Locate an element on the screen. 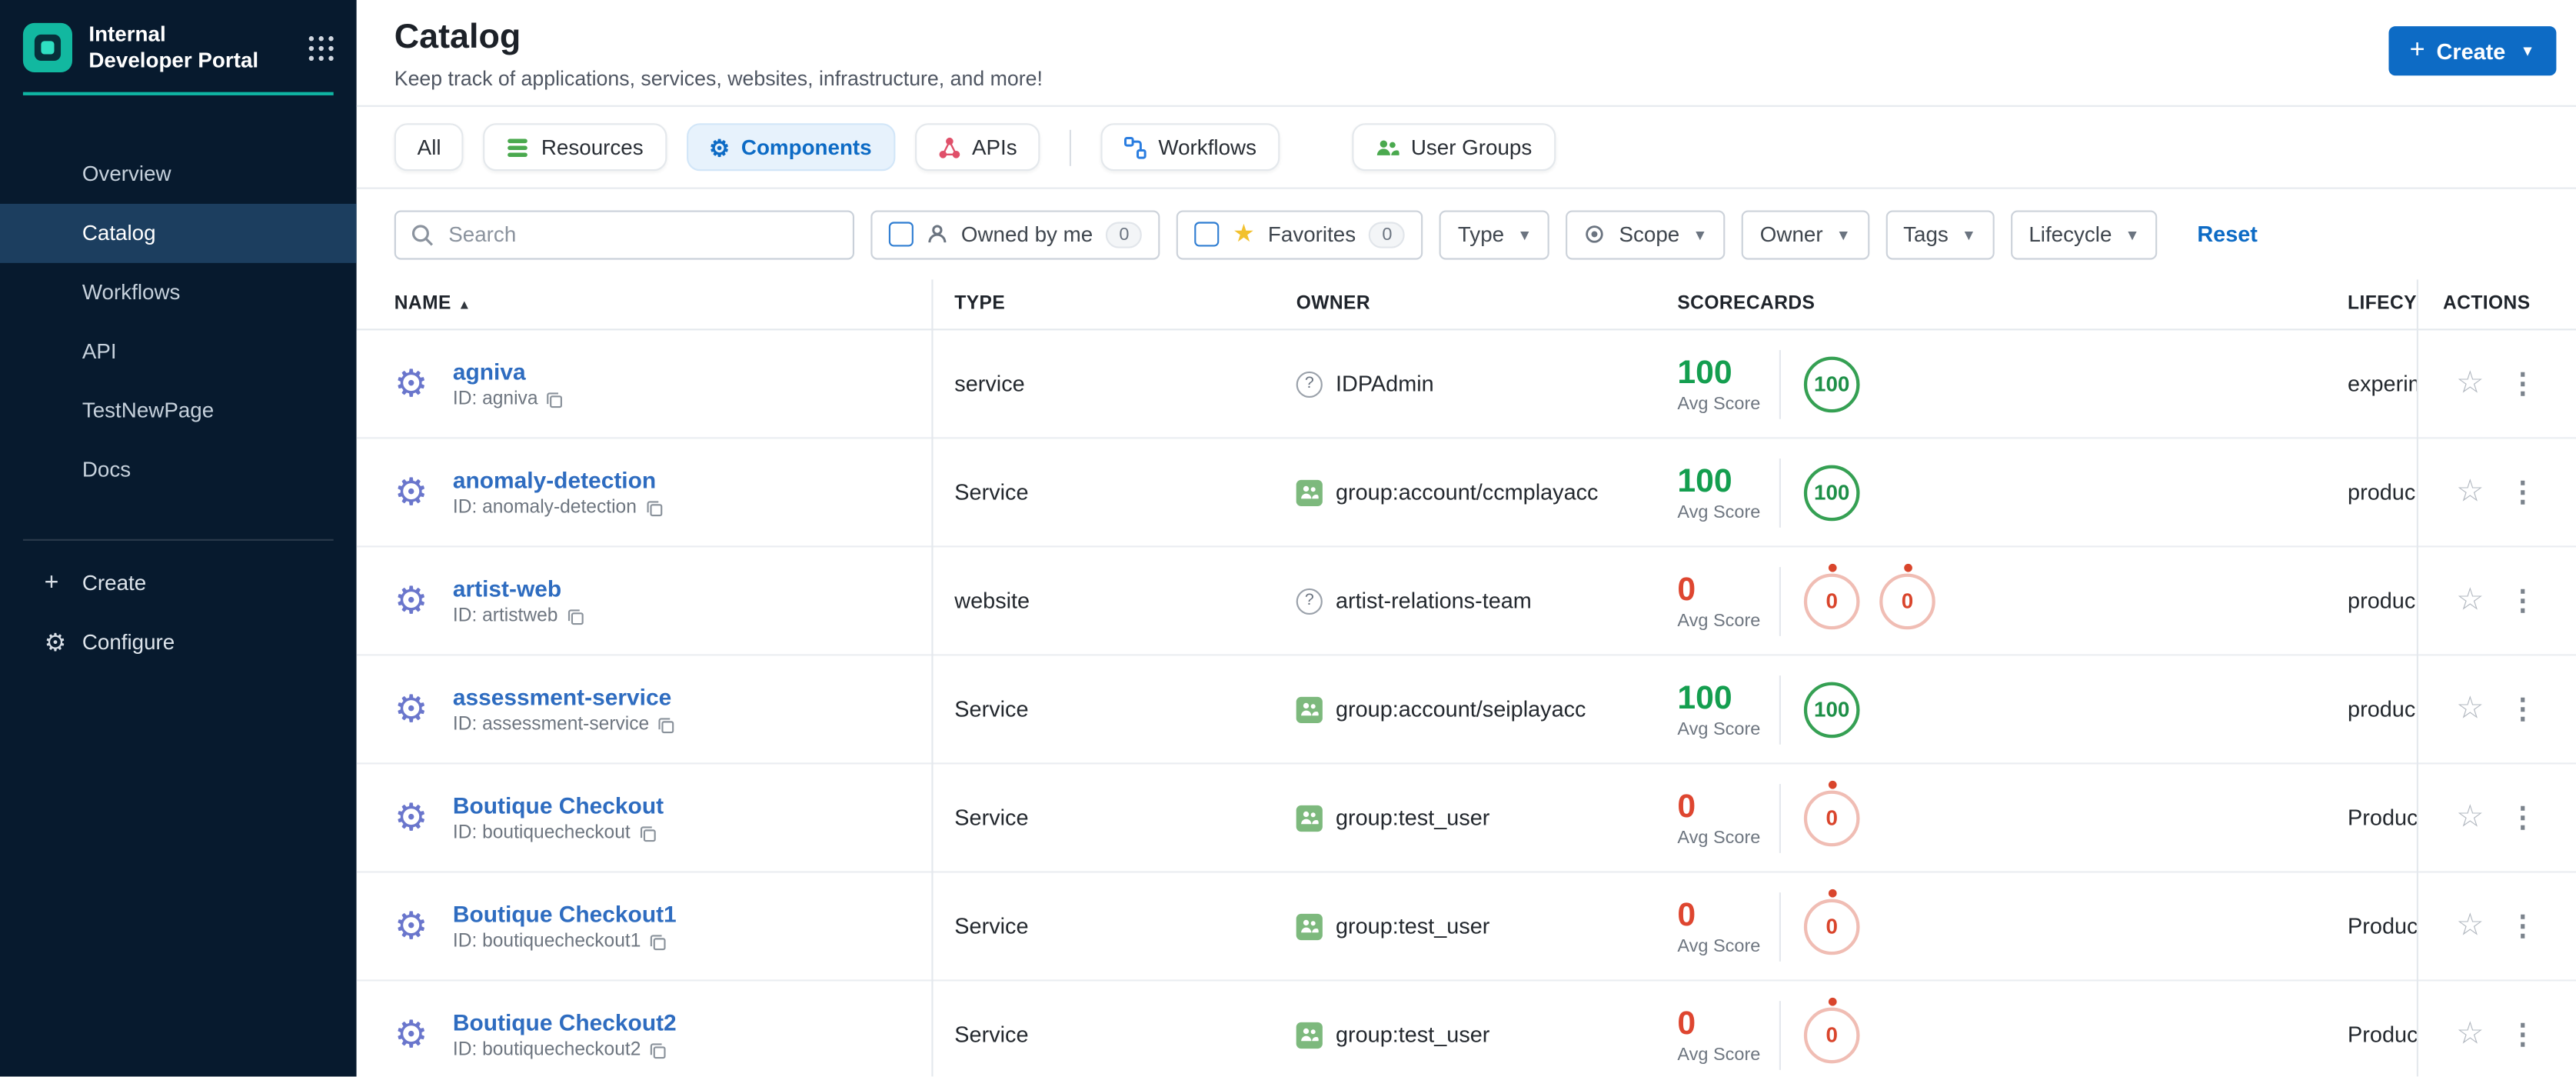 The width and height of the screenshot is (2576, 1077). sidebar-item-testnewpage: TestNewPage is located at coordinates (149, 410).